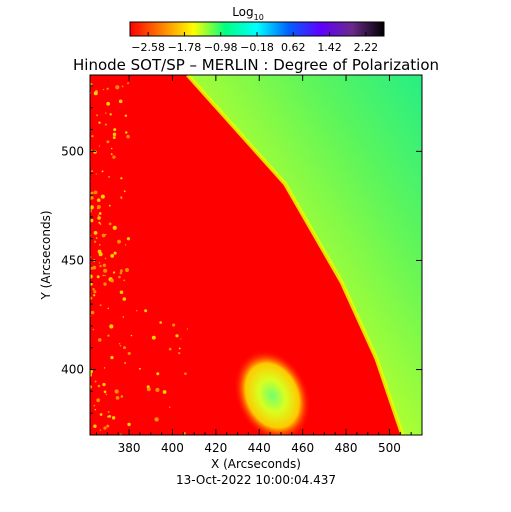 Image resolution: width=511 pixels, height=512 pixels. What do you see at coordinates (215, 448) in the screenshot?
I see `x-tick-label: 420` at bounding box center [215, 448].